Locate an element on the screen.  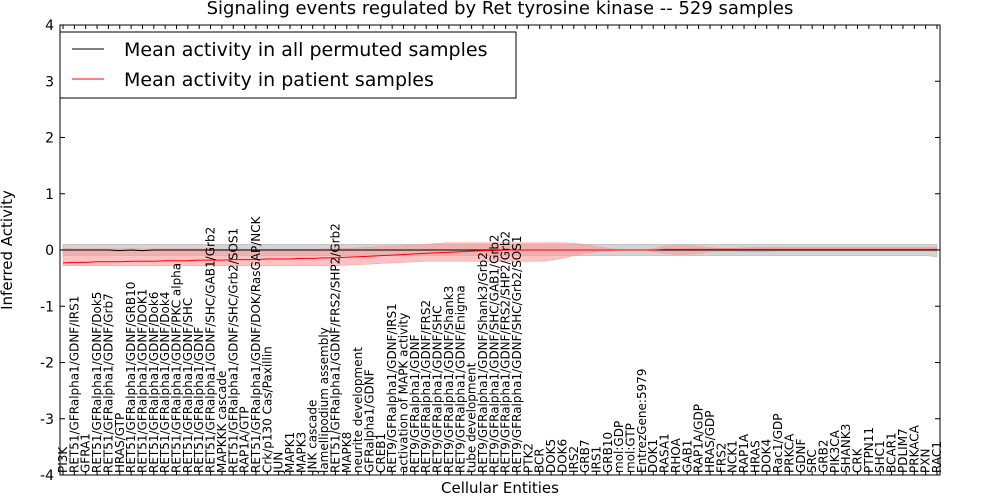
x-tick-label: mol:GDP is located at coordinates (619, 447).